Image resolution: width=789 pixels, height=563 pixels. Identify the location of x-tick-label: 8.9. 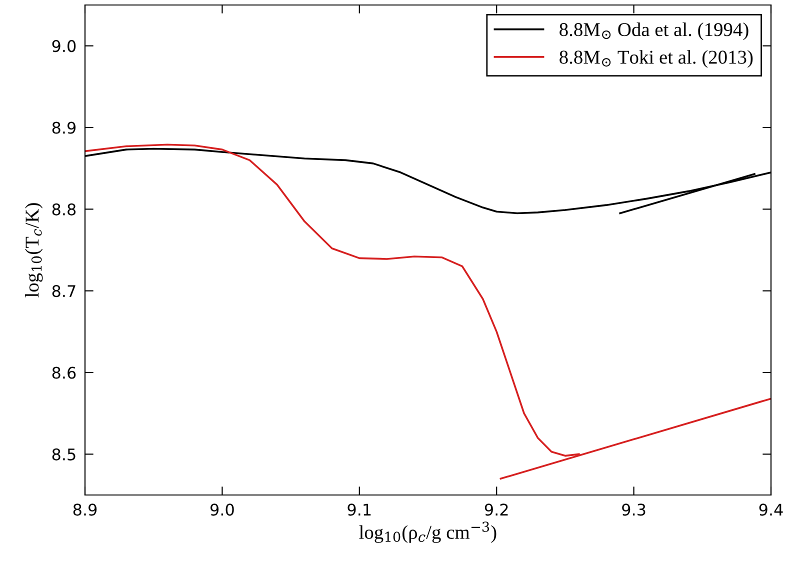
(85, 510).